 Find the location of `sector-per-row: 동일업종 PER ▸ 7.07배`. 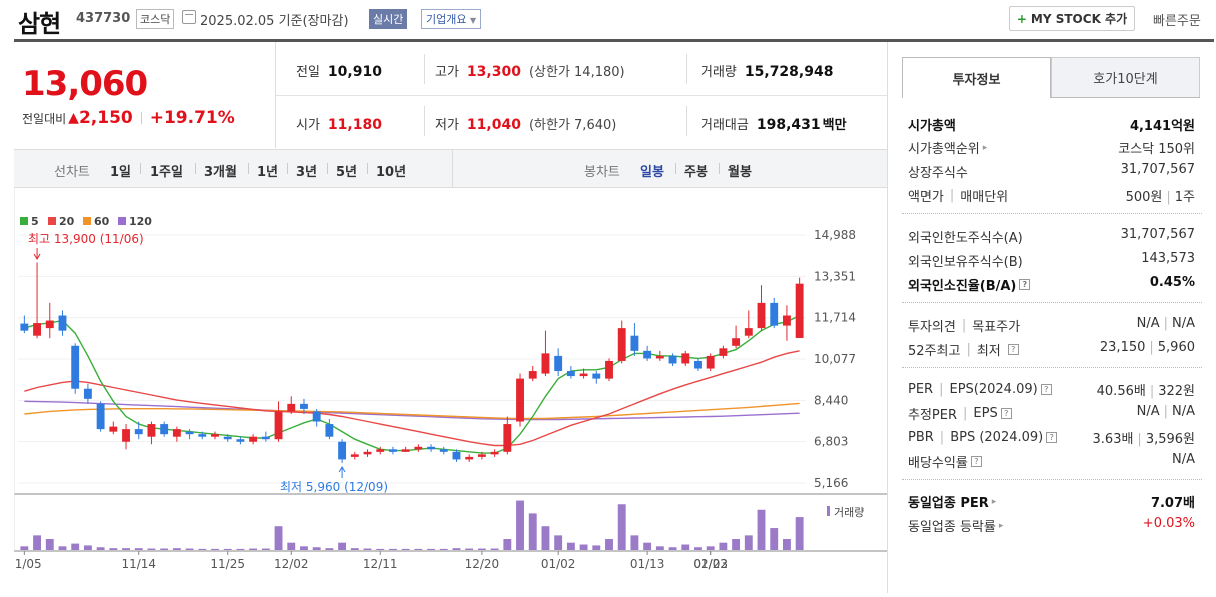

sector-per-row: 동일업종 PER ▸ 7.07배 is located at coordinates (1051, 503).